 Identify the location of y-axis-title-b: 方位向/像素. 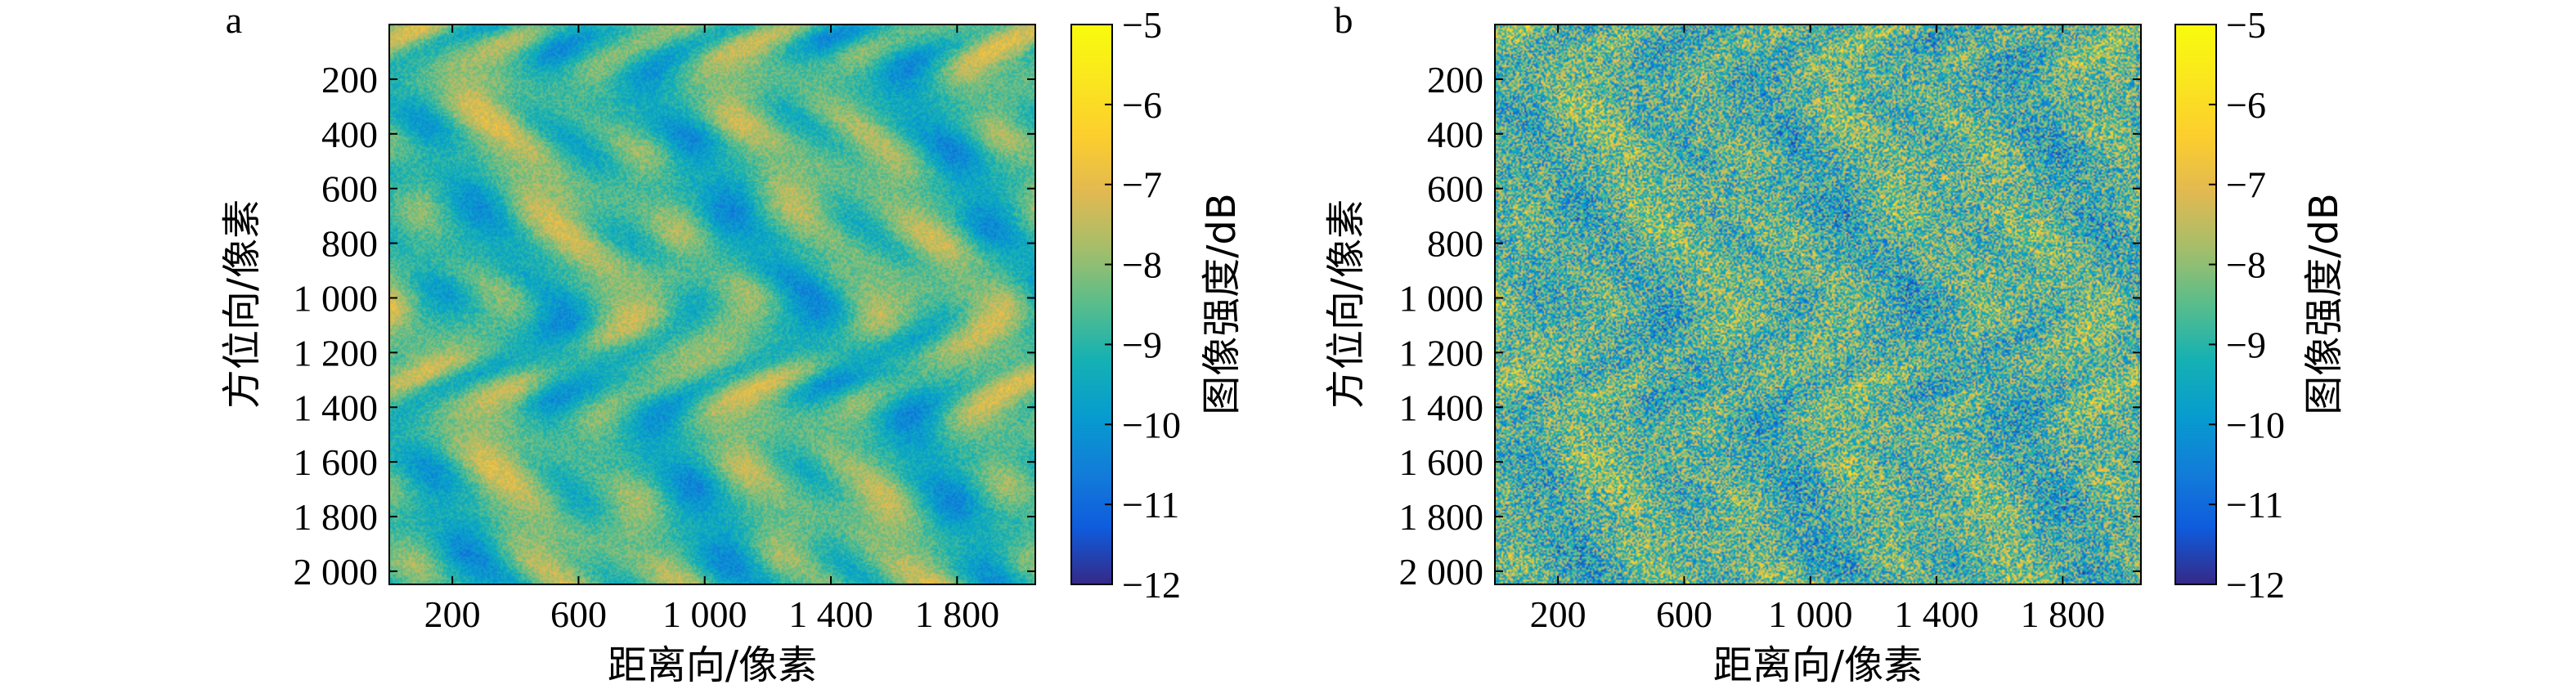
(1346, 304).